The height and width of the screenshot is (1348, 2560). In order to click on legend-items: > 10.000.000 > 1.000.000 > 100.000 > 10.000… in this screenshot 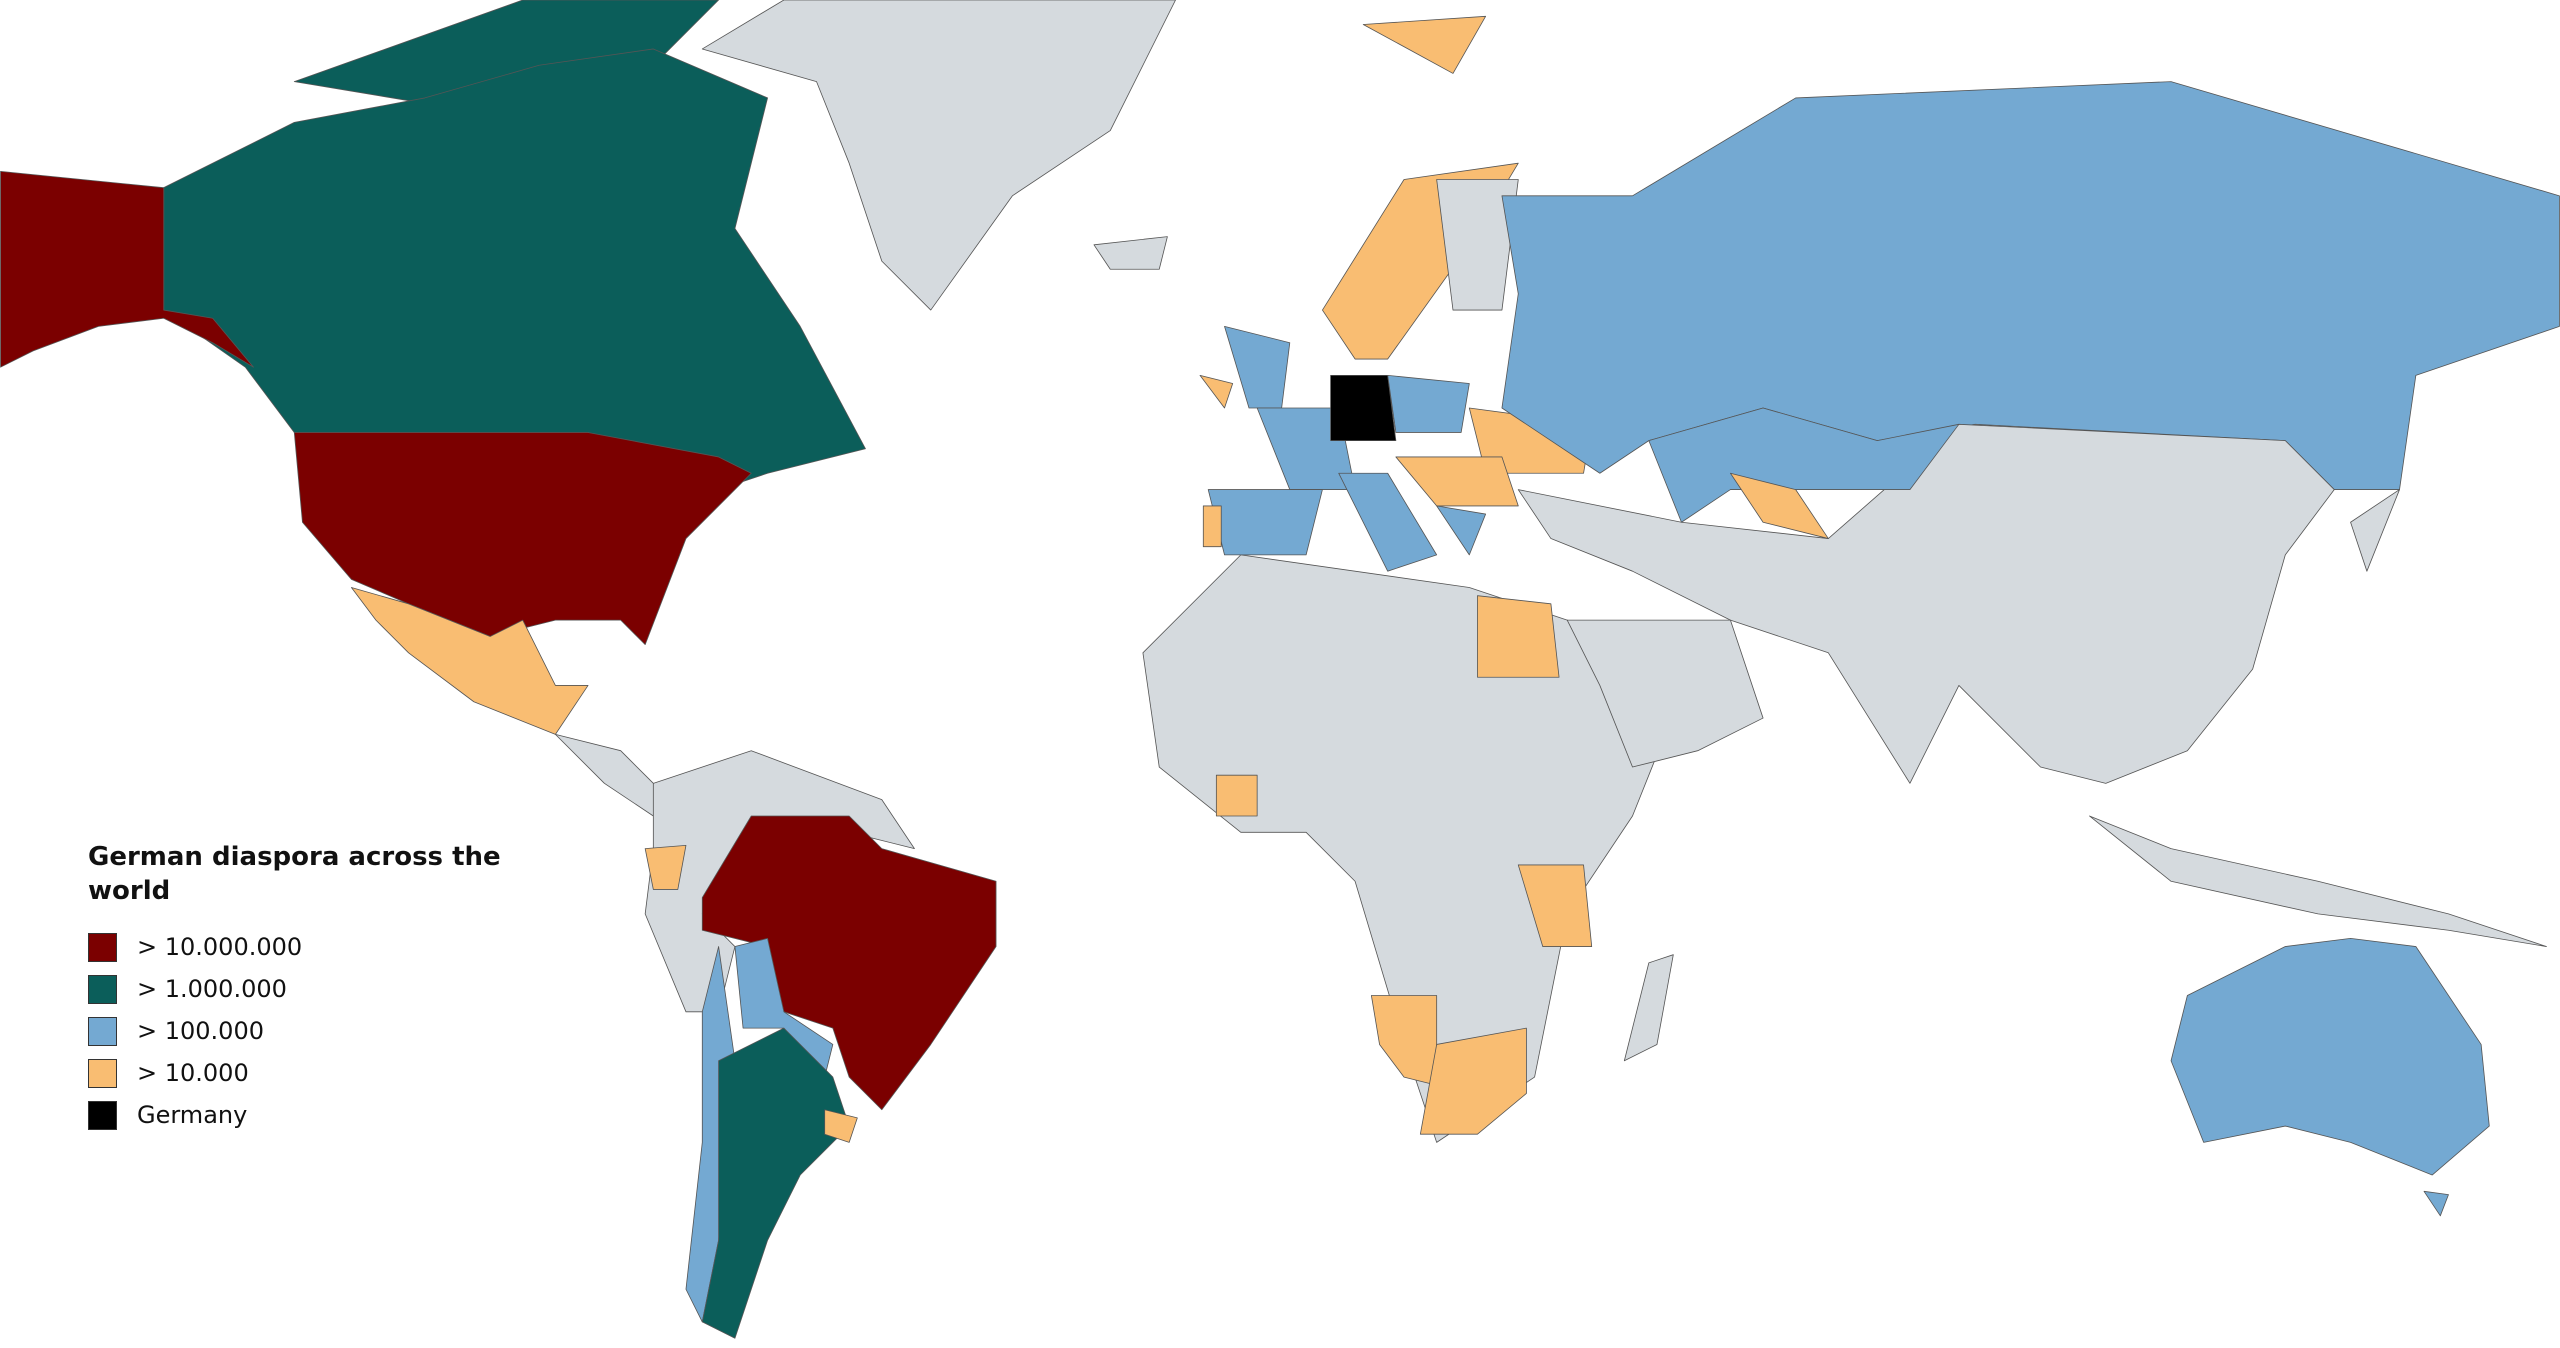, I will do `click(308, 1031)`.